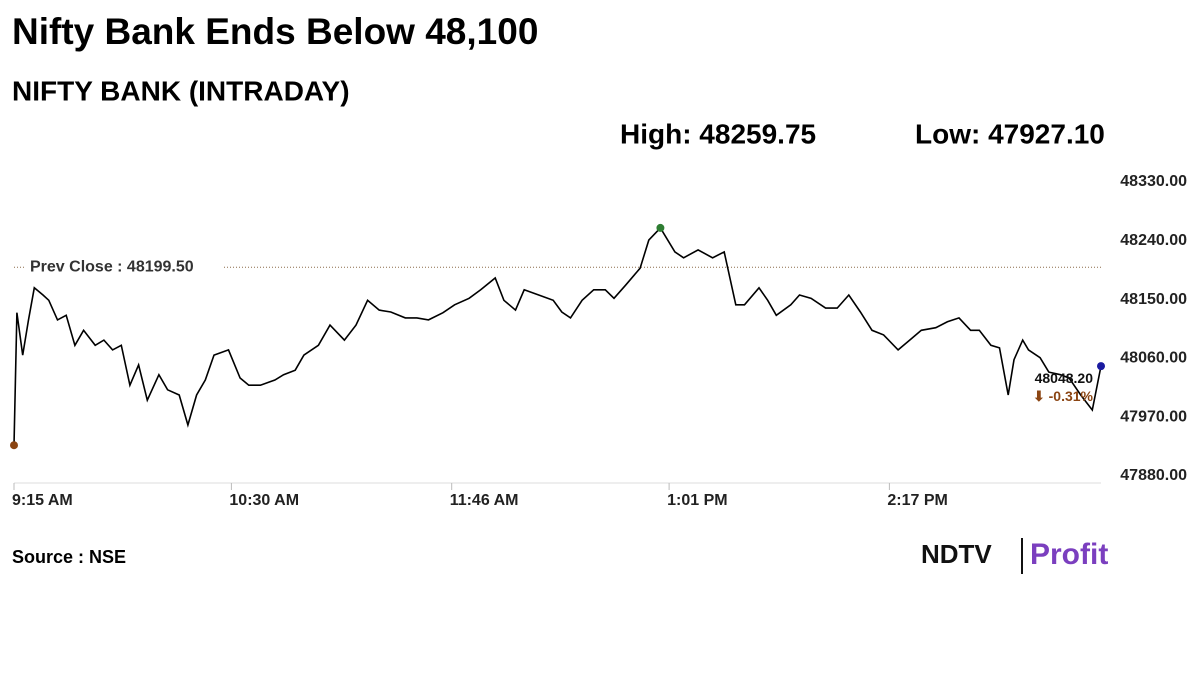 The image size is (1200, 674). I want to click on logo-ndtv: NDTV, so click(956, 554).